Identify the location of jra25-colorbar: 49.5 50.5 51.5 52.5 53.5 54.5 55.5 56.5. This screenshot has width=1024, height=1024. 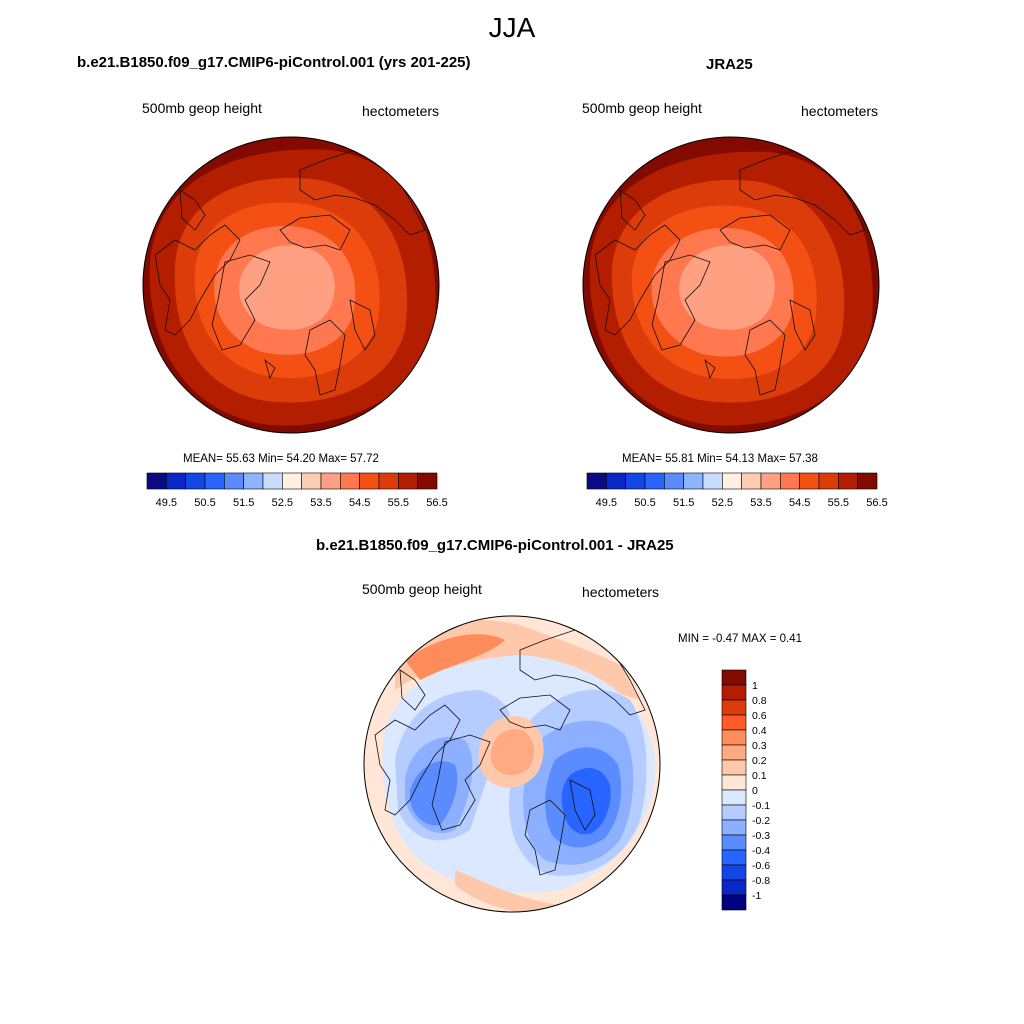
(737, 490).